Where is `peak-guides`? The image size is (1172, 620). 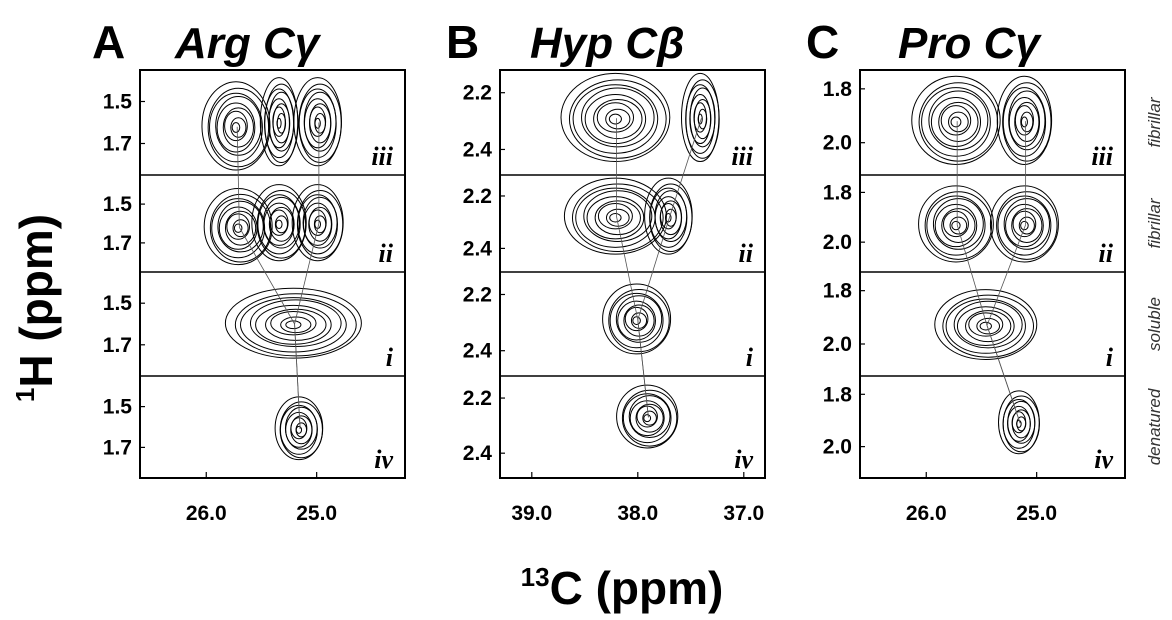
peak-guides is located at coordinates (278, 276).